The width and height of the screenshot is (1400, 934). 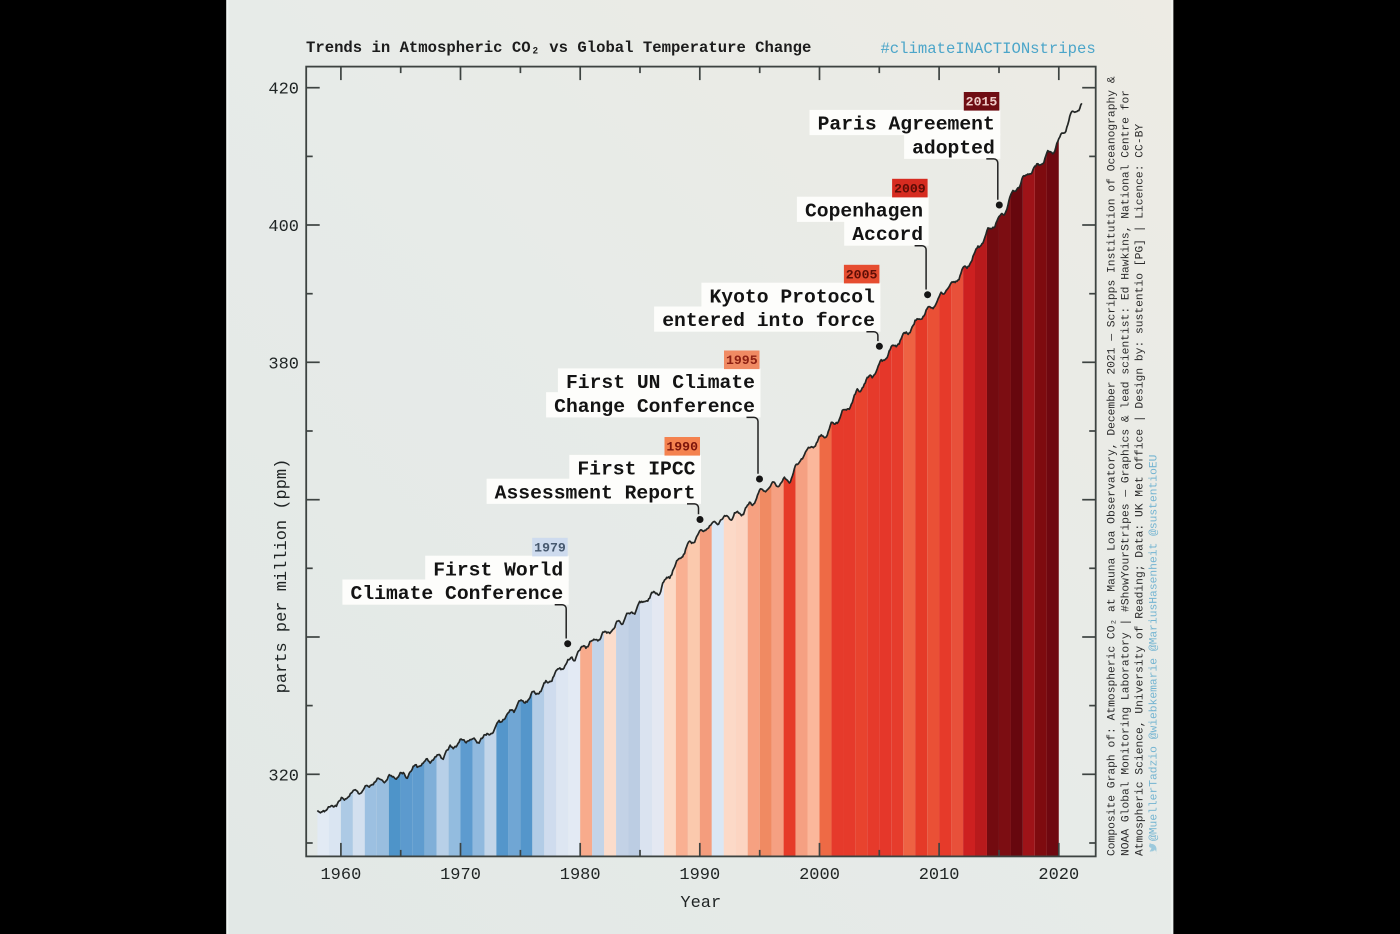 I want to click on svg-text: 420, so click(x=283, y=90).